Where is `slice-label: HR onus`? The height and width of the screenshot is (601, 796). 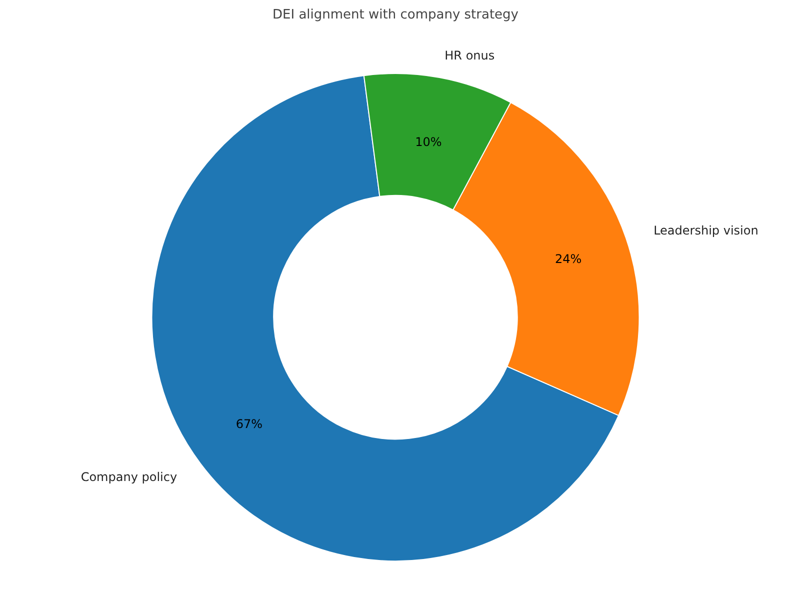 slice-label: HR onus is located at coordinates (469, 55).